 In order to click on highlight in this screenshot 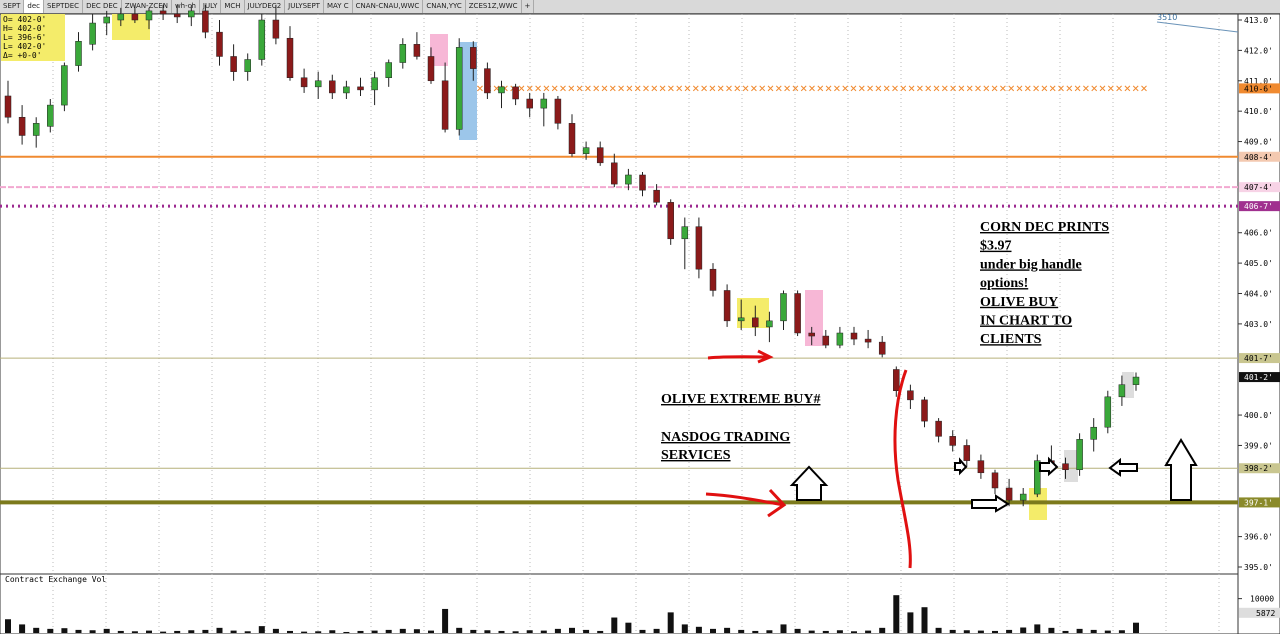, I will do `click(814, 318)`.